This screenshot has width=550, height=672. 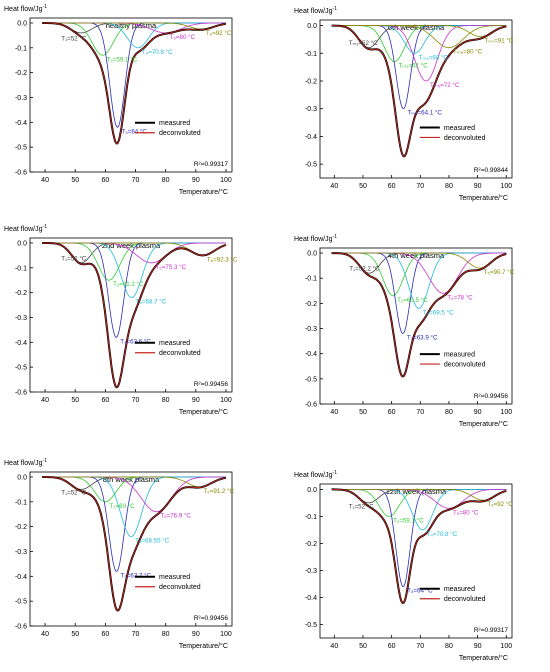 What do you see at coordinates (131, 245) in the screenshot?
I see `chart-title: 2nd week plasma` at bounding box center [131, 245].